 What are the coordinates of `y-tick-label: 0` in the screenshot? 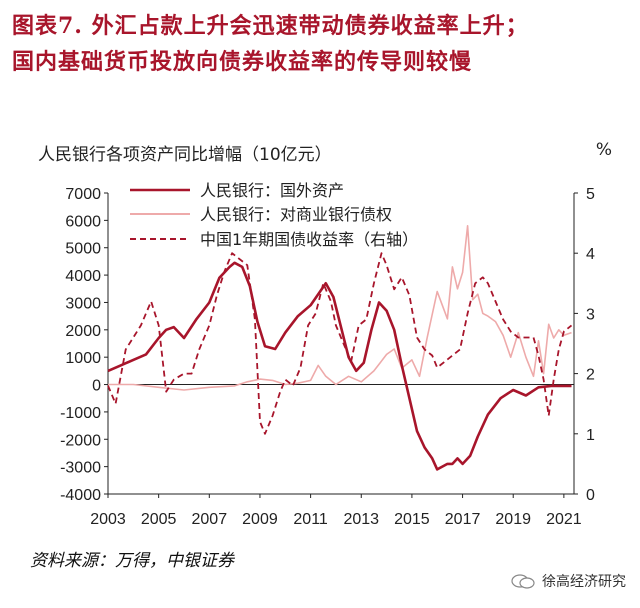 It's located at (96, 386).